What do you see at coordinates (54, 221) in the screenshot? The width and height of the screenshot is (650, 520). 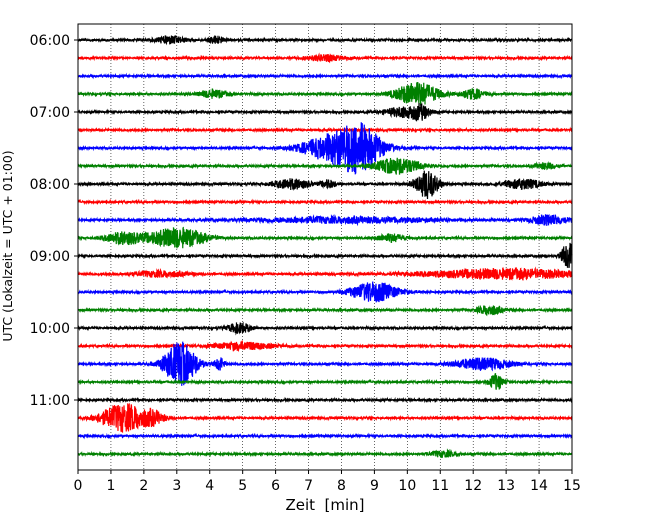 I see `y-axis: 06:00 07:00 08:00 09:00 10:00 11:00` at bounding box center [54, 221].